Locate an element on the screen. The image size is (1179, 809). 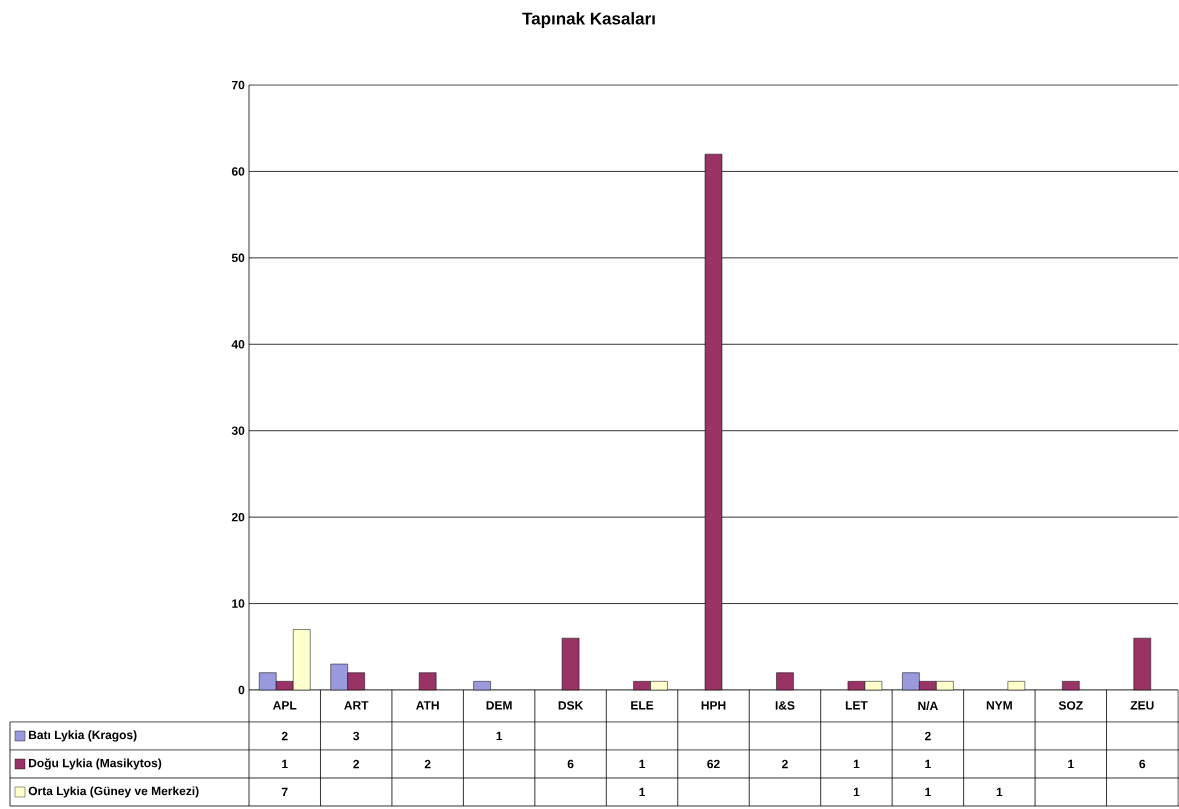
y-tick-label: 70 is located at coordinates (238, 85).